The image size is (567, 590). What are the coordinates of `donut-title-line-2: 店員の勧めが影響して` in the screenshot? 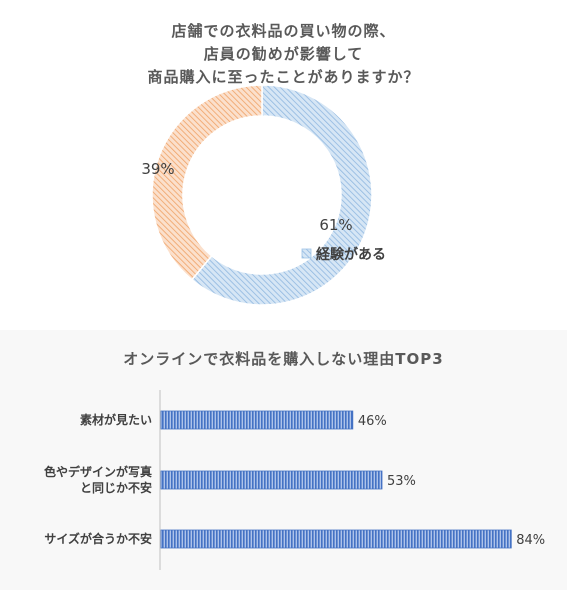 It's located at (283, 54).